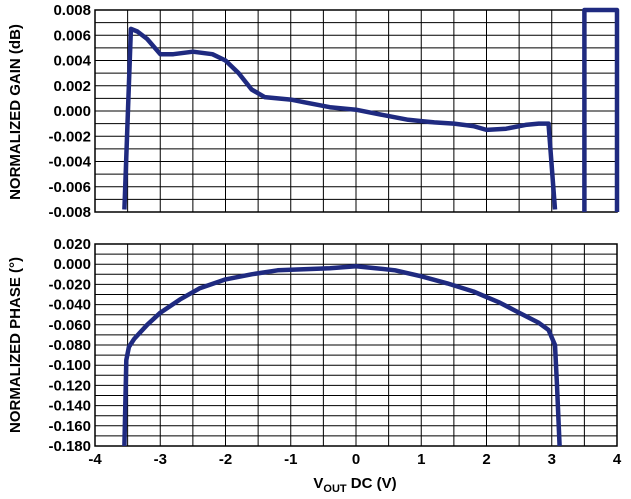 The image size is (631, 499). Describe the element at coordinates (69, 446) in the screenshot. I see `phase-y-tick-label: -0.180` at that location.